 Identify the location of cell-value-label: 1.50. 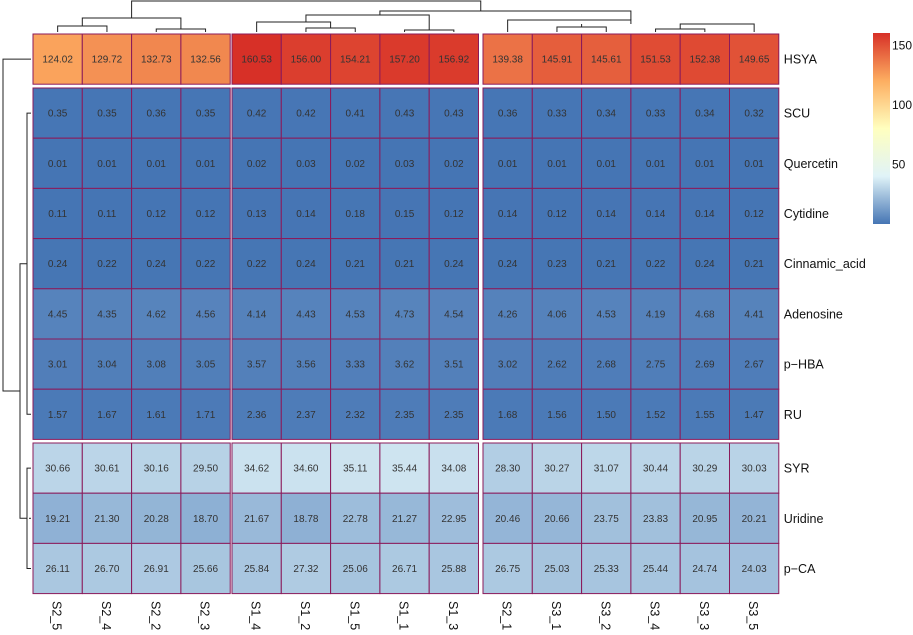
(607, 415).